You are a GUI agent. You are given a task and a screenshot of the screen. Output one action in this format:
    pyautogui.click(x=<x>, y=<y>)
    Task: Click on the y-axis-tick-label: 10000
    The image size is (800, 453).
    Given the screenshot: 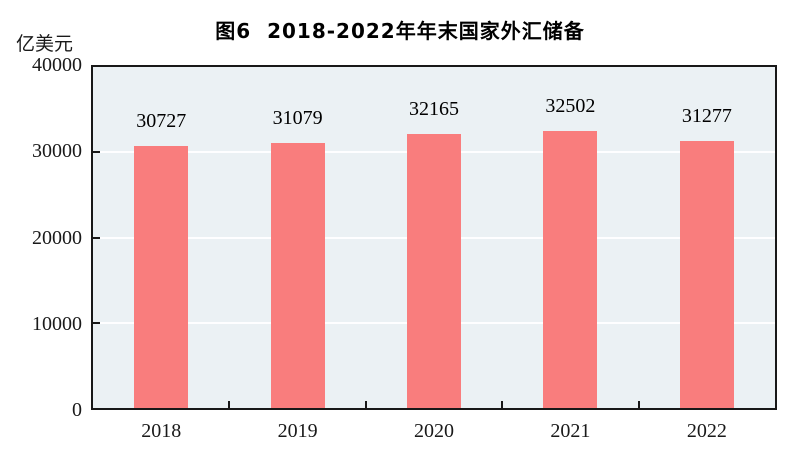 What is the action you would take?
    pyautogui.click(x=57, y=323)
    